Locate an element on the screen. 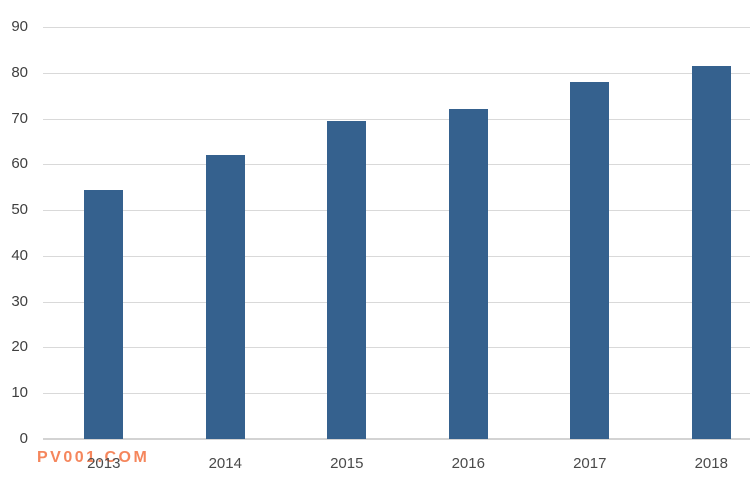  x-tick-label: 2017 is located at coordinates (590, 463).